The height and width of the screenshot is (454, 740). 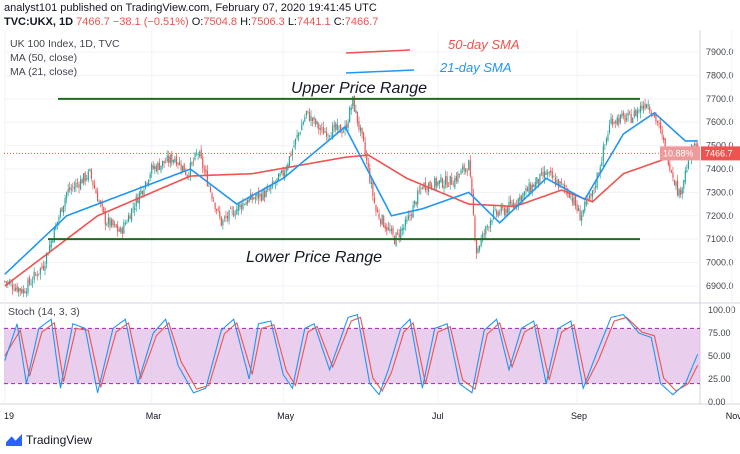 What do you see at coordinates (44, 72) in the screenshot?
I see `legend-ma21: MA (21, close)` at bounding box center [44, 72].